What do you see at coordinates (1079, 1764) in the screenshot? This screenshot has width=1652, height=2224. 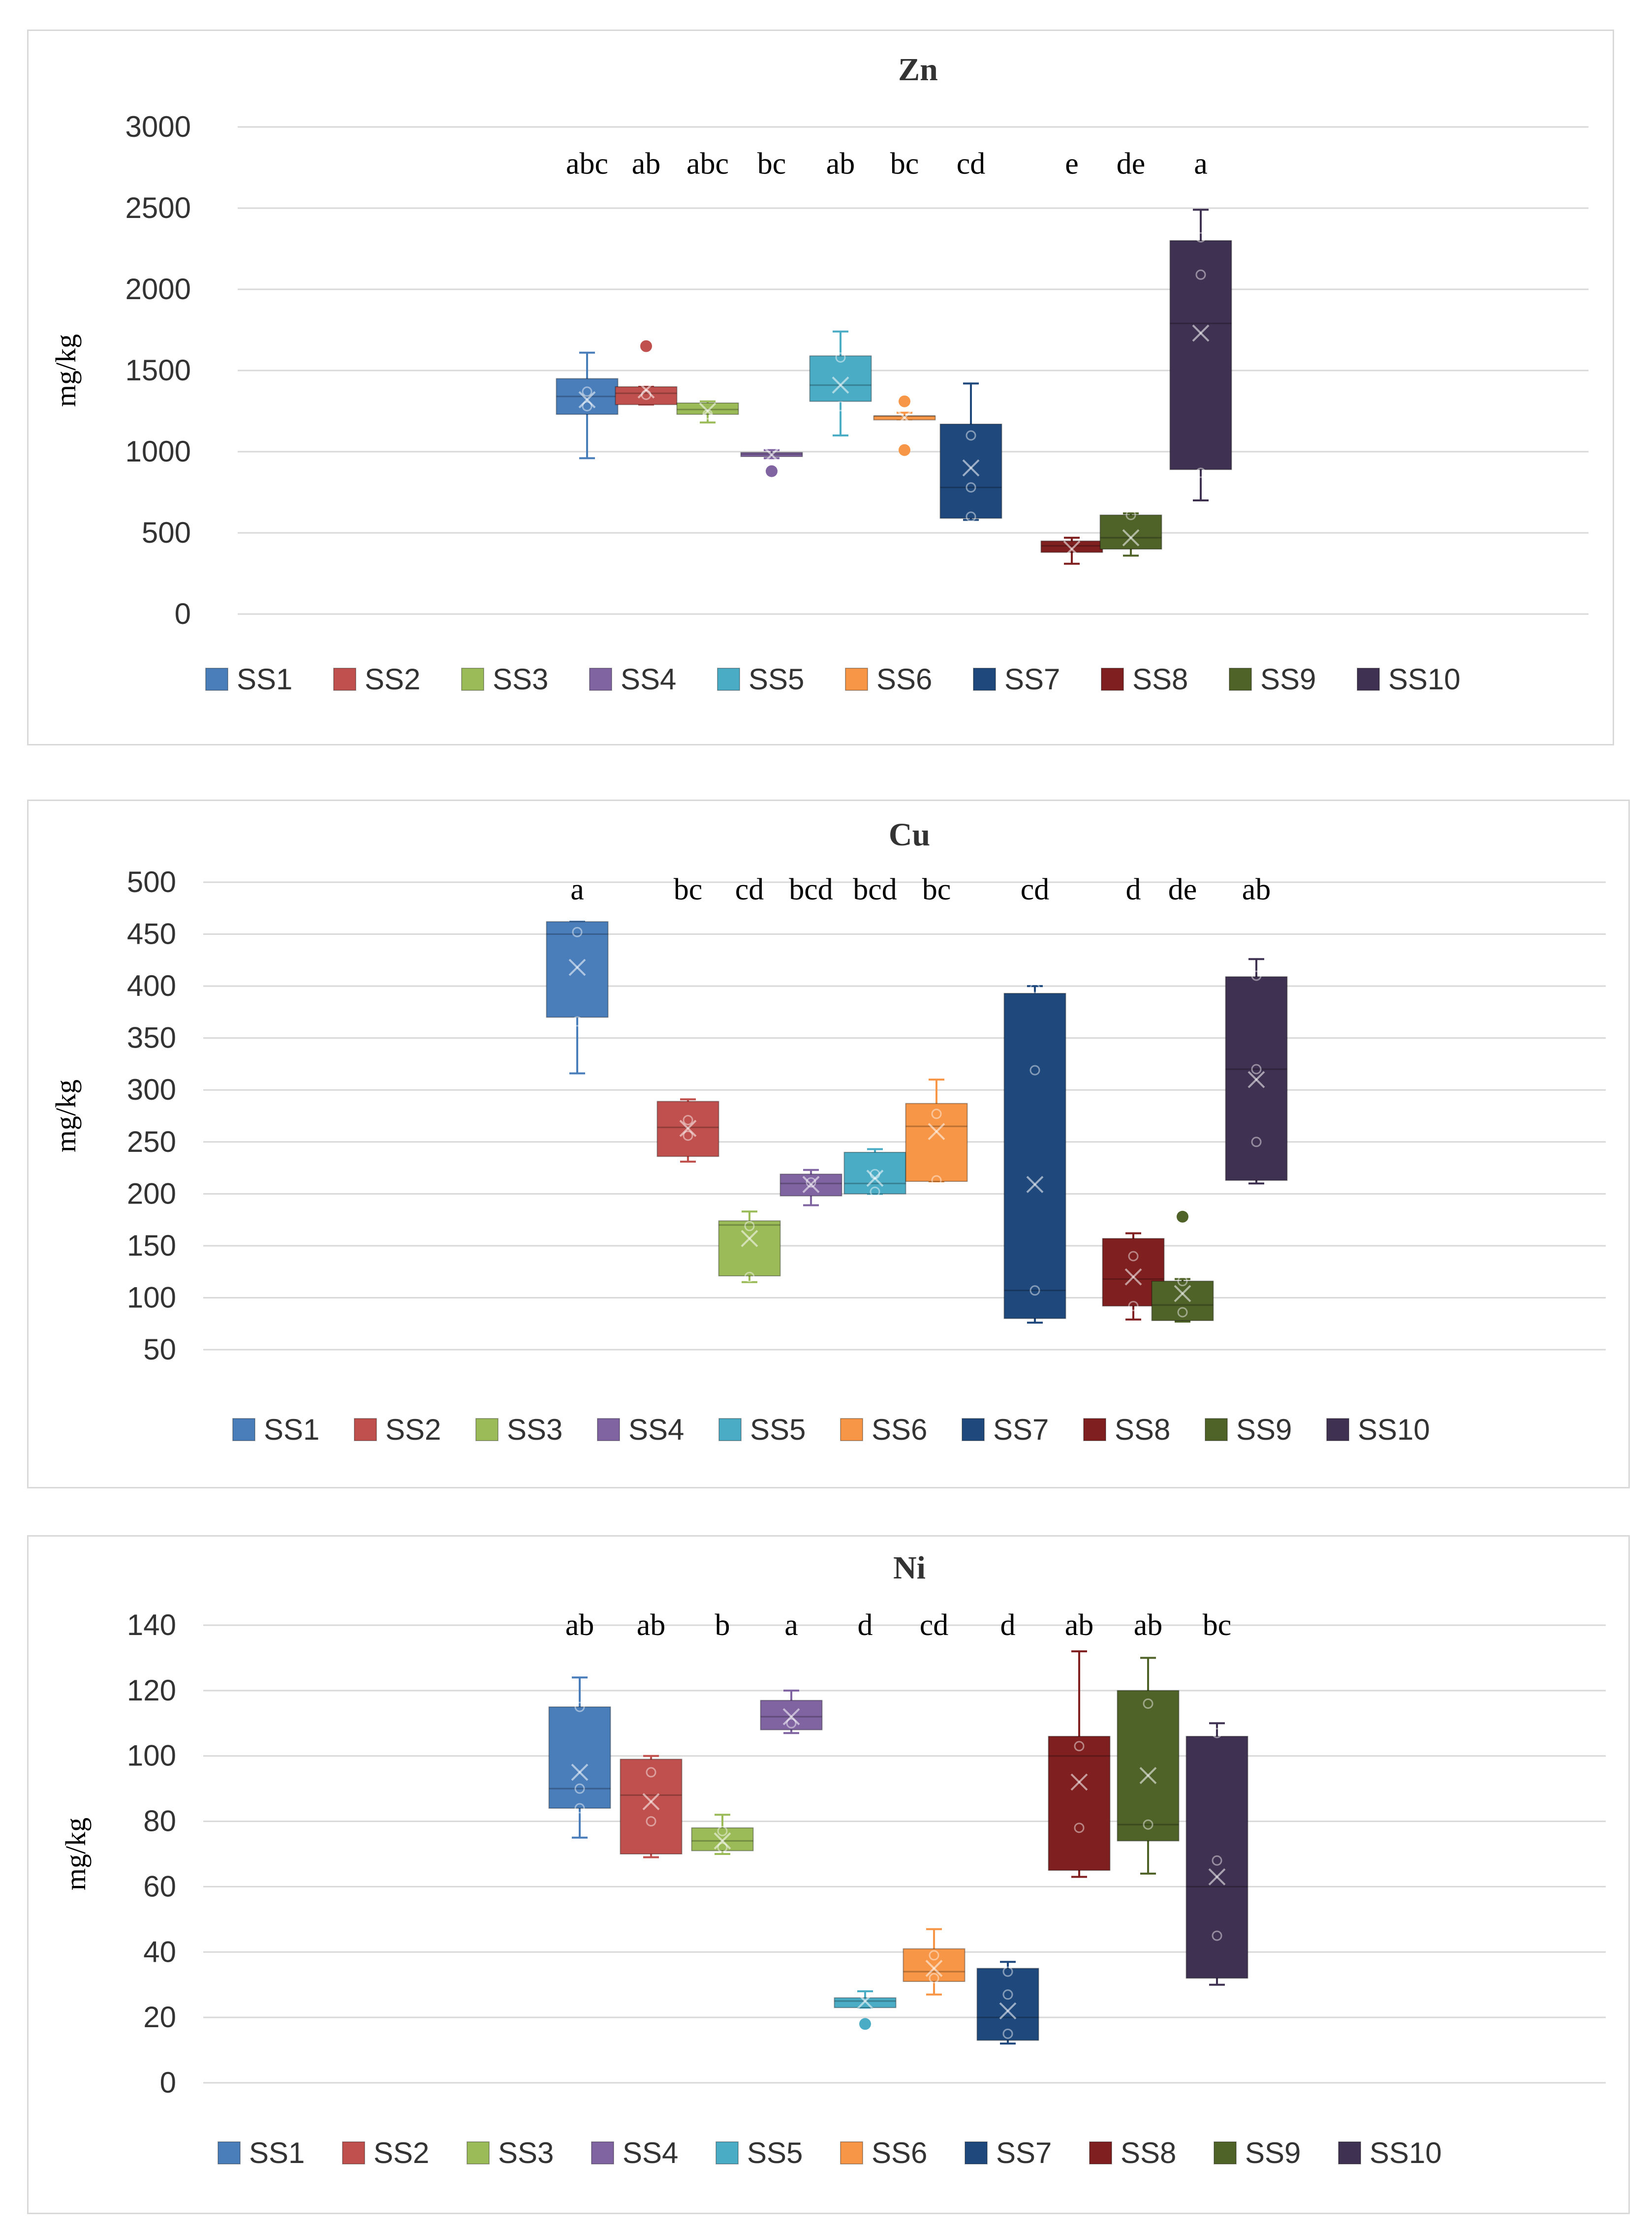 I see `box-ss8` at bounding box center [1079, 1764].